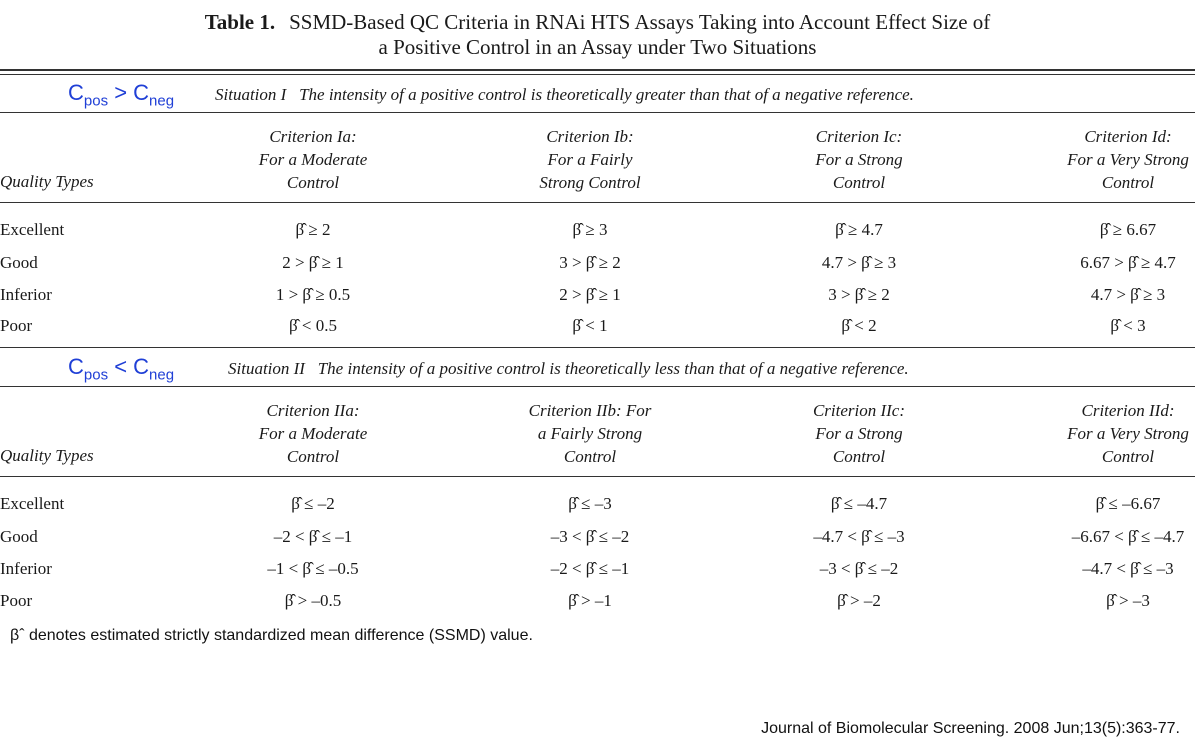 This screenshot has height=743, width=1195. What do you see at coordinates (313, 568) in the screenshot?
I see `value-cell: –1 < β̂ ≤ –0.5` at bounding box center [313, 568].